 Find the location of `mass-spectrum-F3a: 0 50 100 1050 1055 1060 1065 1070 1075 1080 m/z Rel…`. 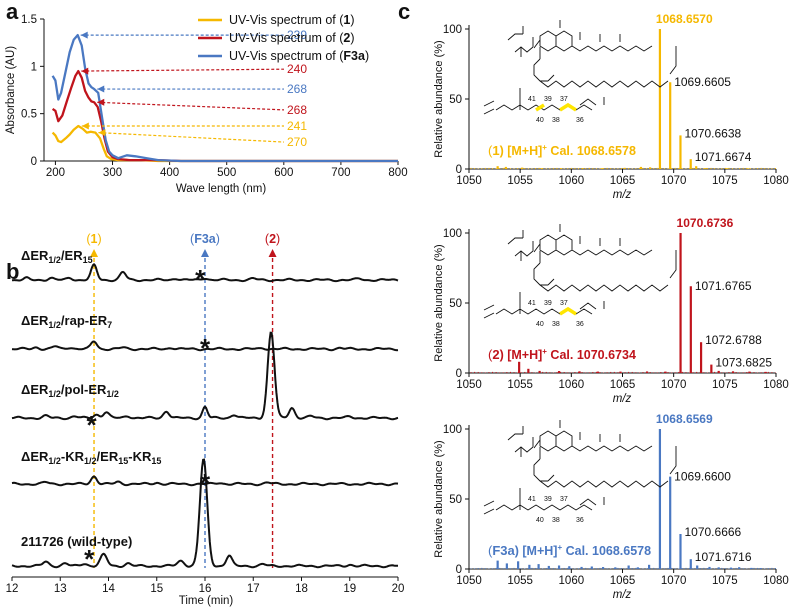

mass-spectrum-F3a: 0 50 100 1050 1055 1060 1065 1070 1075 1080 m/z Rel… is located at coordinates (611, 506).